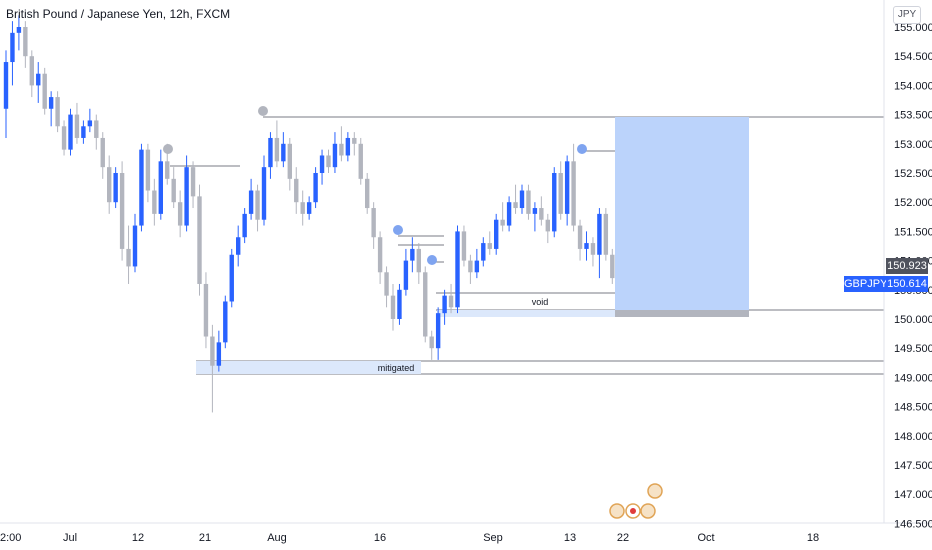  What do you see at coordinates (168, 149) in the screenshot?
I see `pivot-dot-gray` at bounding box center [168, 149].